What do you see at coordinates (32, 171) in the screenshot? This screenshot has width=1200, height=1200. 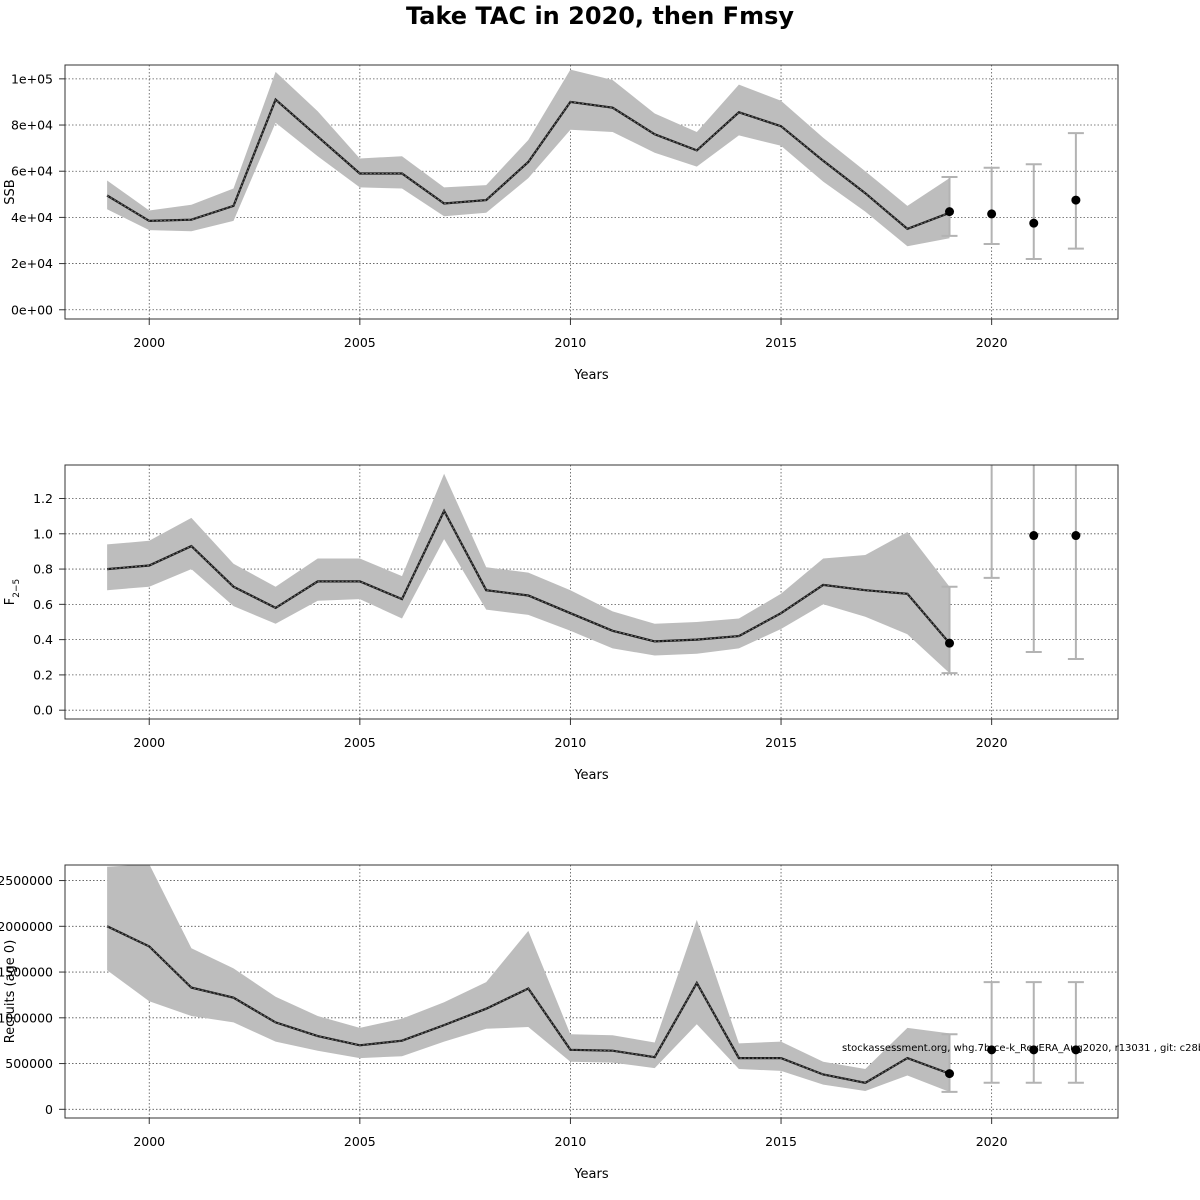 I see `y-tick-label: 6e+04` at bounding box center [32, 171].